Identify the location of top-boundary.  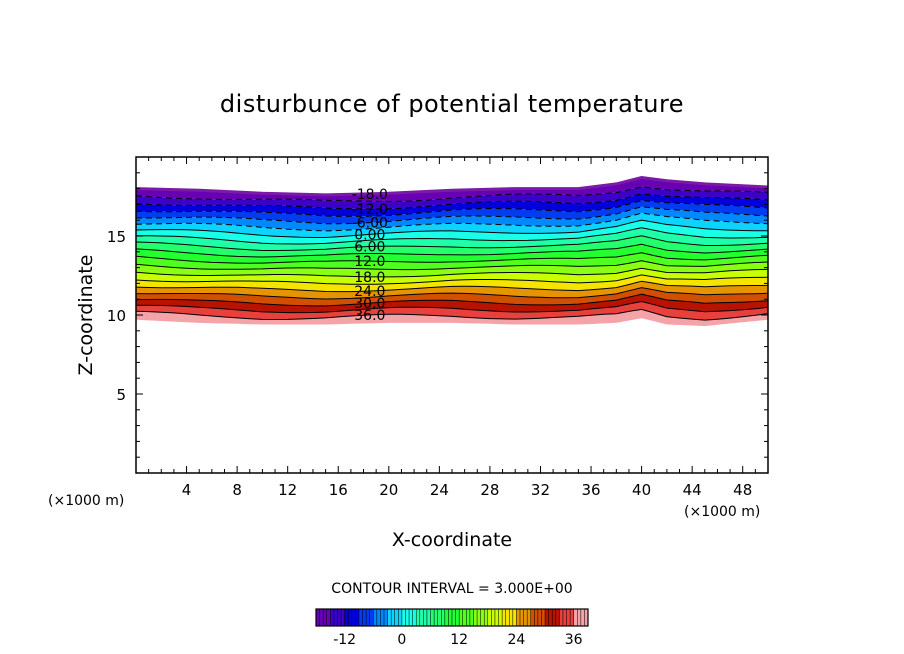
(452, 186).